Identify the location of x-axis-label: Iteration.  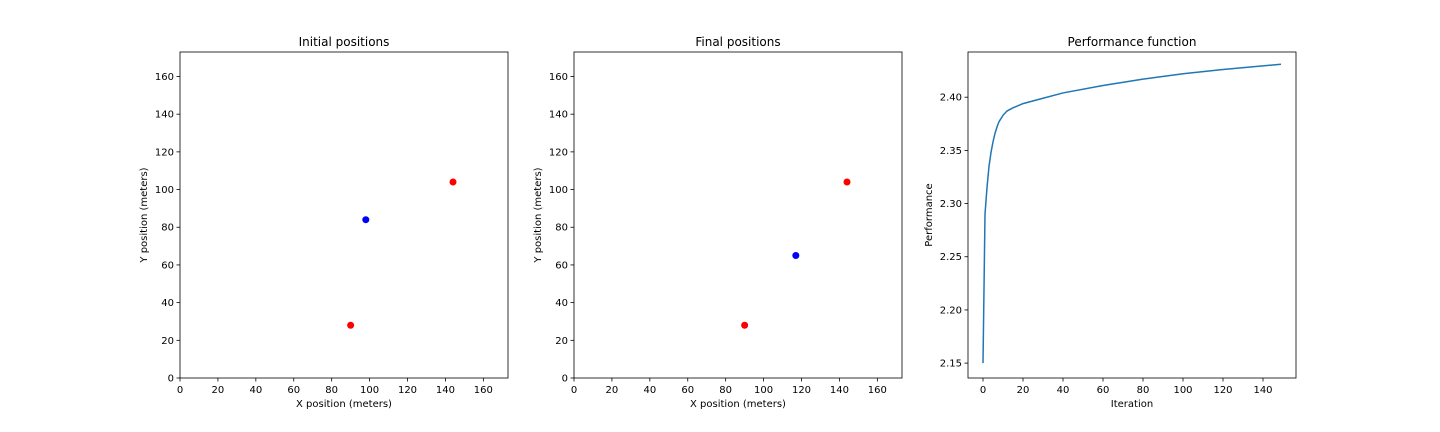
(1132, 404).